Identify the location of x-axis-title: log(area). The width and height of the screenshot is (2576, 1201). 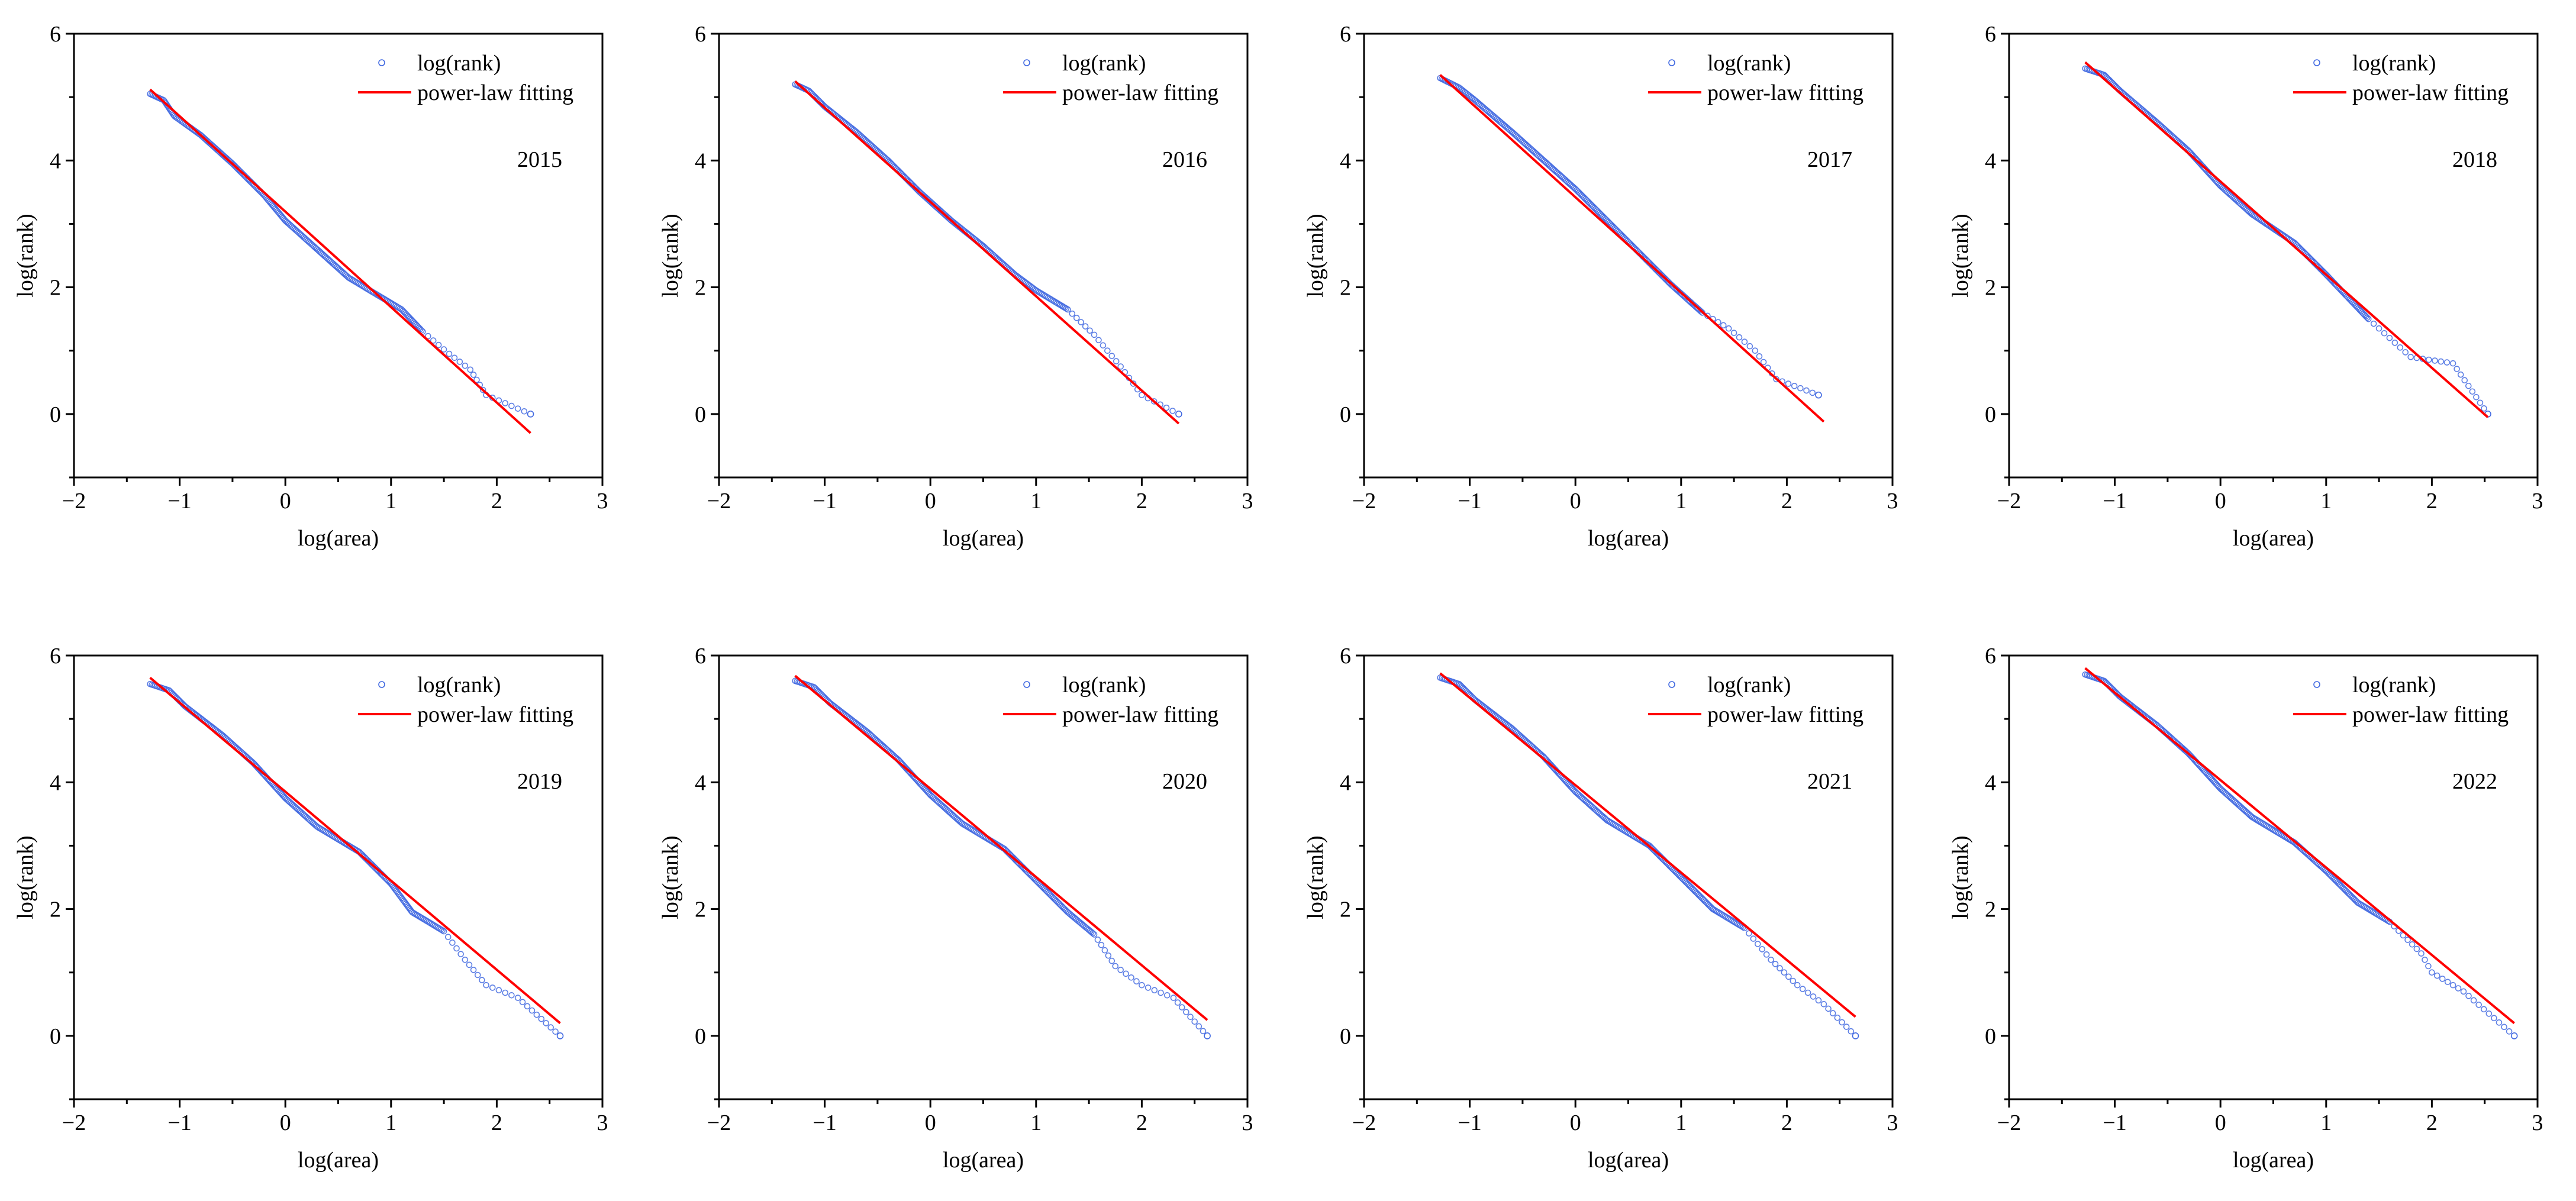
(1628, 1160).